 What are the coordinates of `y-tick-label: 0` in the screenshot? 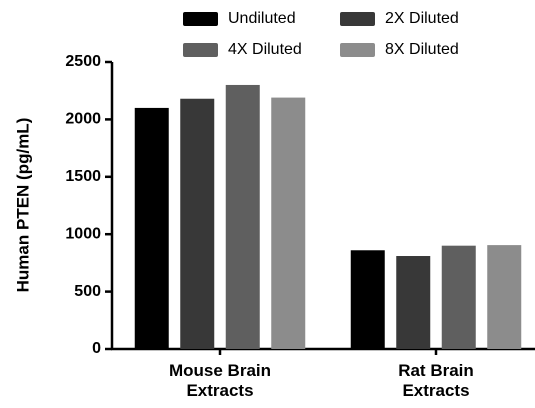 It's located at (96, 348).